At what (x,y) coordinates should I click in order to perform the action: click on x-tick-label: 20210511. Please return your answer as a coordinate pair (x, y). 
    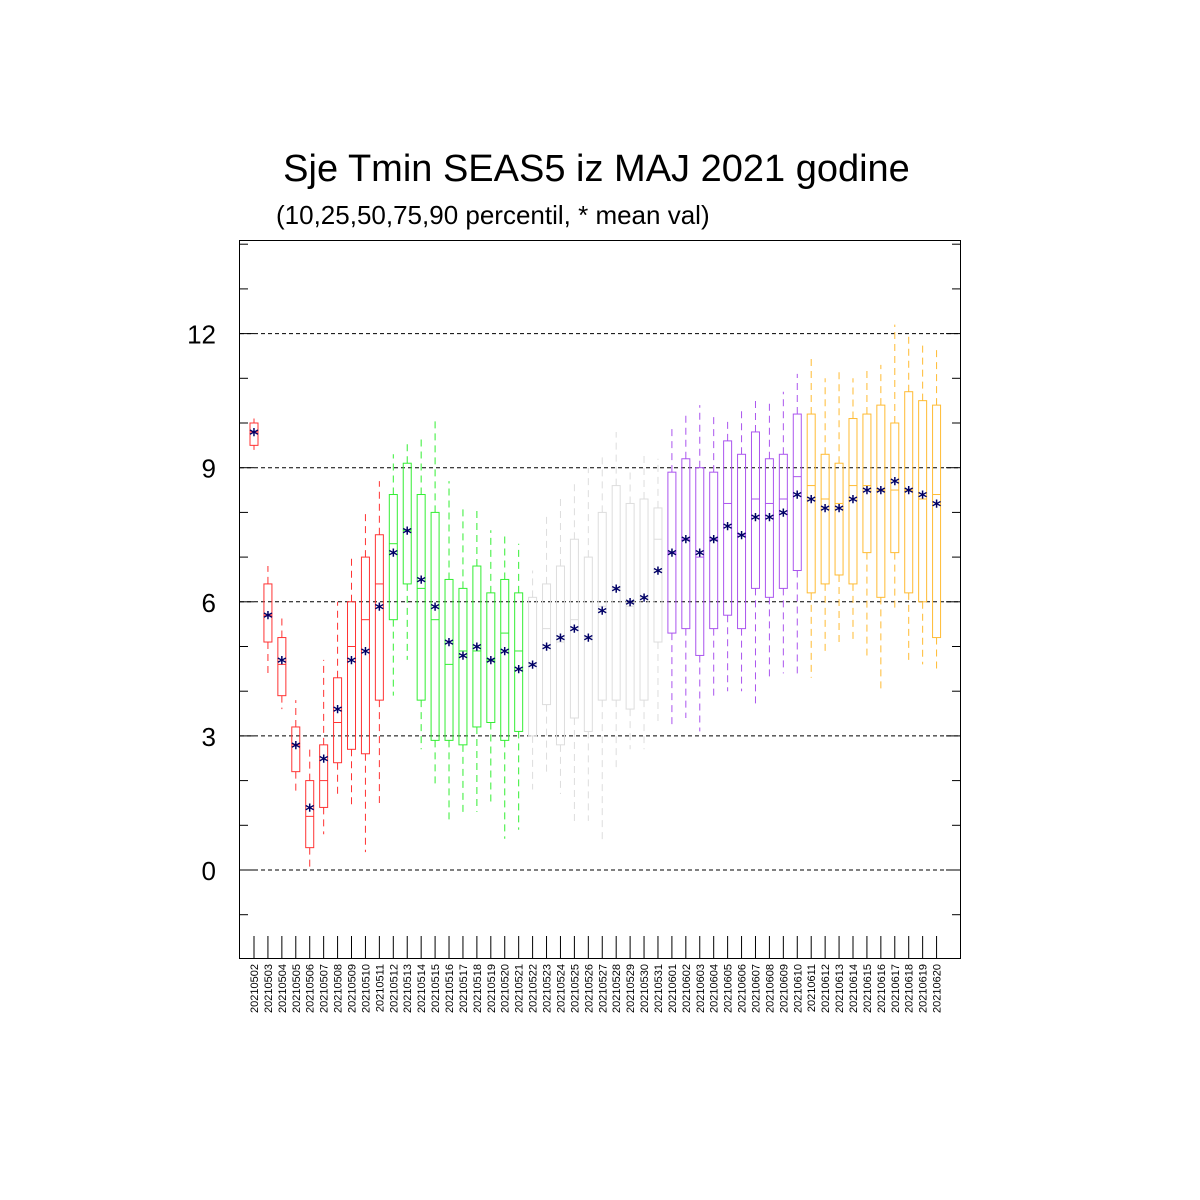
    Looking at the image, I should click on (380, 988).